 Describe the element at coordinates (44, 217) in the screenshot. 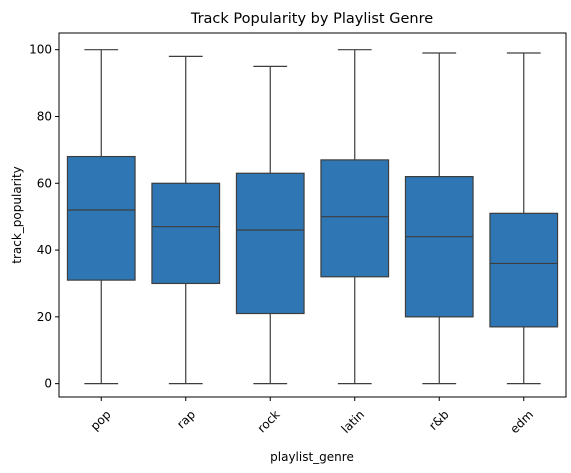

I see `y-axis: 0 20 40 60 80 100` at that location.